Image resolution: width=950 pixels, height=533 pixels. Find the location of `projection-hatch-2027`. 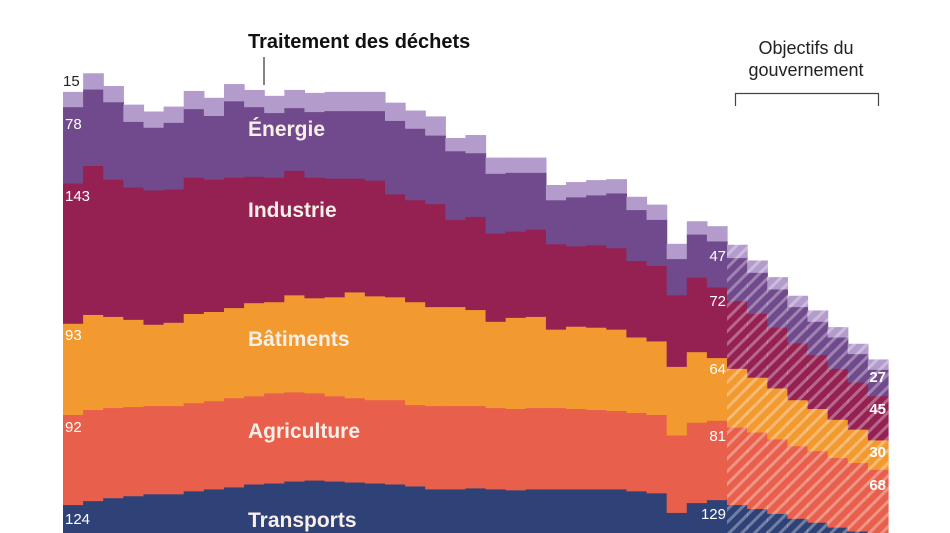

projection-hatch-2027 is located at coordinates (818, 421).